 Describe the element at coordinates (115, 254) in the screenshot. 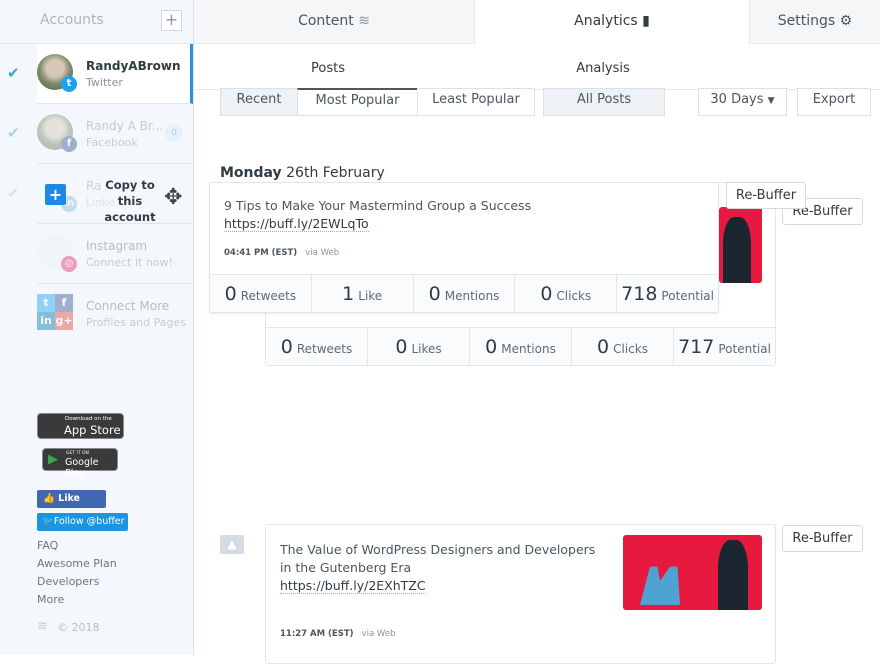

I see `account-instagram: ◎ Instagram Connect it now!` at that location.